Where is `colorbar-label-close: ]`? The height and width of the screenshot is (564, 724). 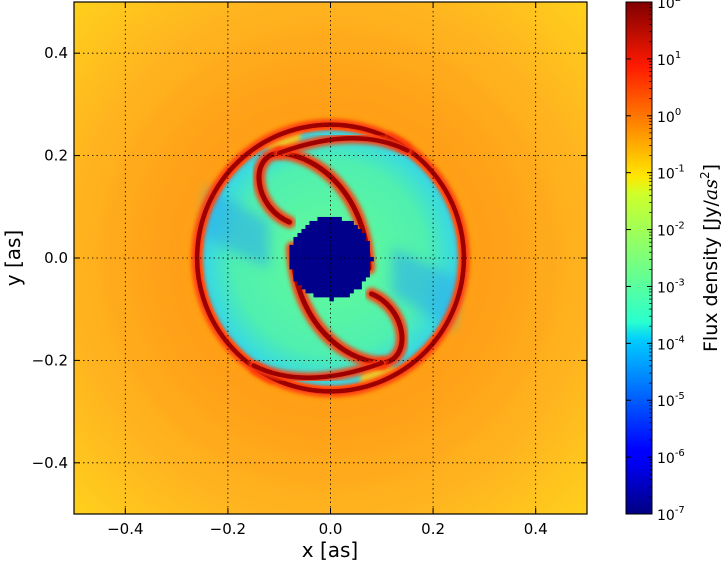
colorbar-label-close: ] is located at coordinates (711, 167).